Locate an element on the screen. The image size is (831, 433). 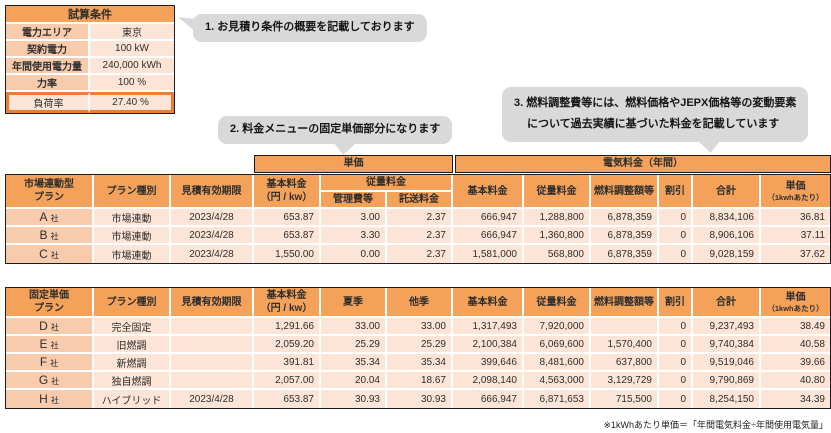
group-header-spacer is located at coordinates (129, 164).